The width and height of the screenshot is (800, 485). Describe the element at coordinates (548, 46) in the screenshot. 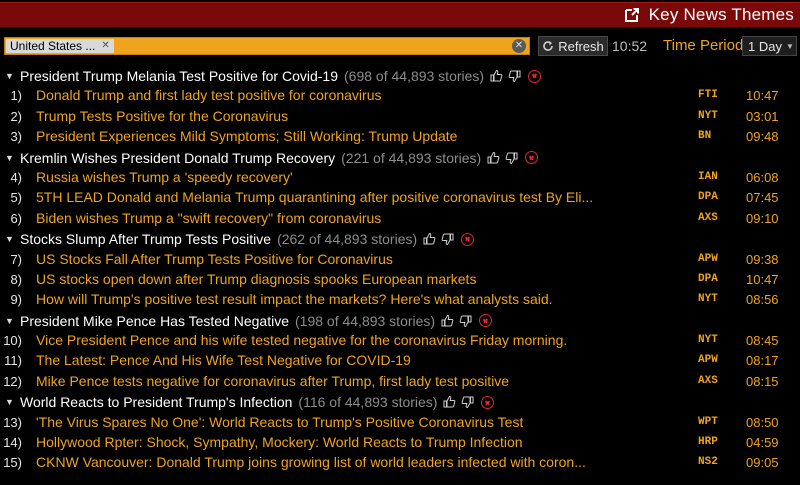

I see `refresh-icon` at that location.